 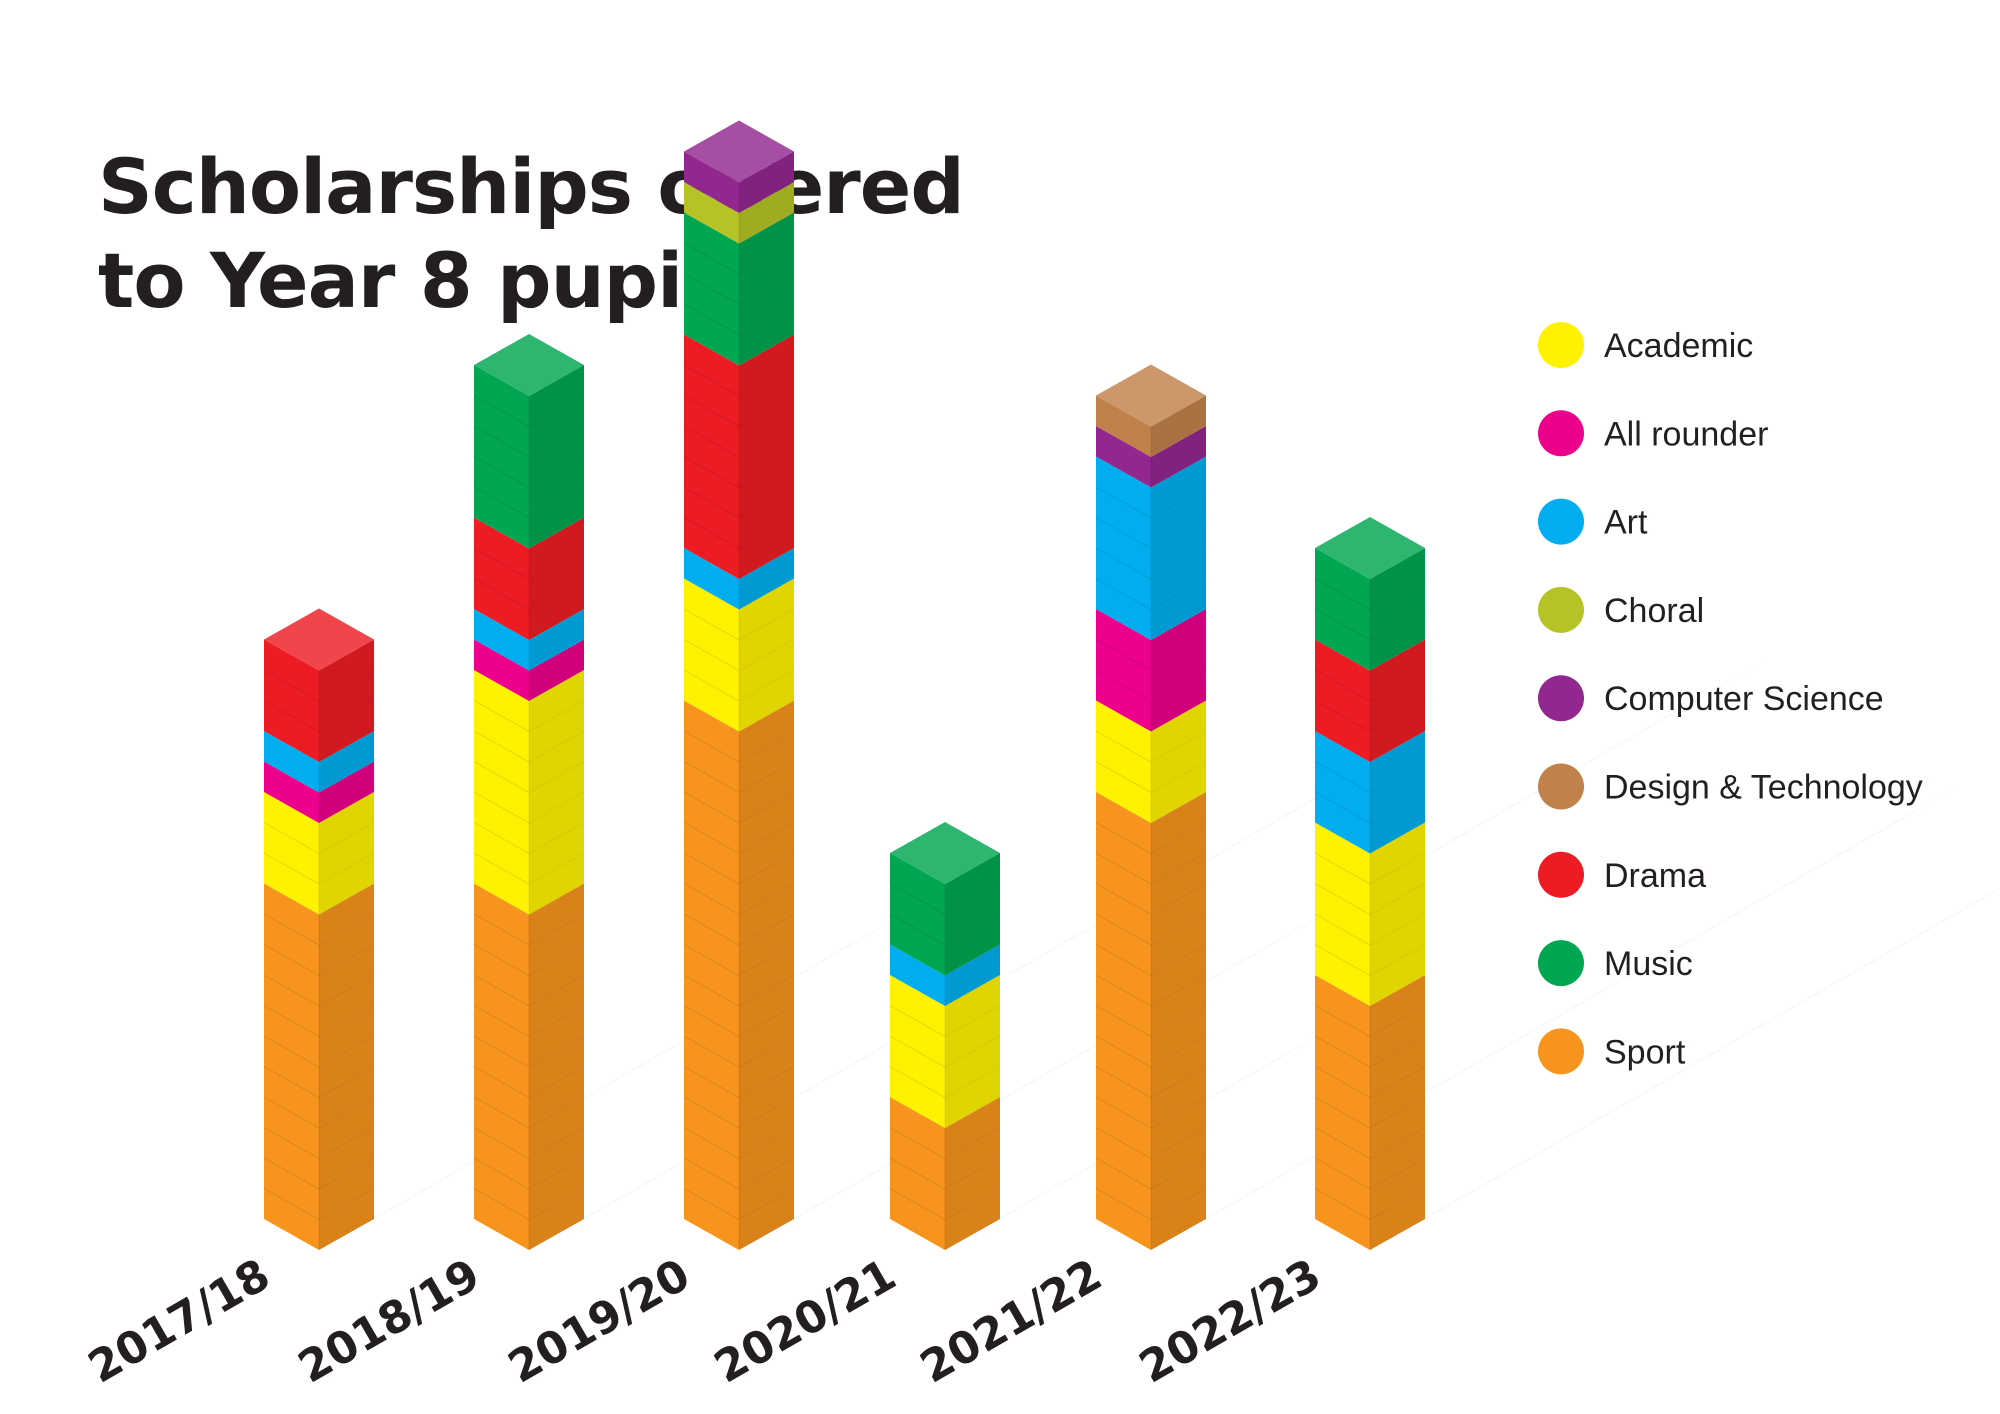 I want to click on segment-2021-22-sport, so click(x=1151, y=1021).